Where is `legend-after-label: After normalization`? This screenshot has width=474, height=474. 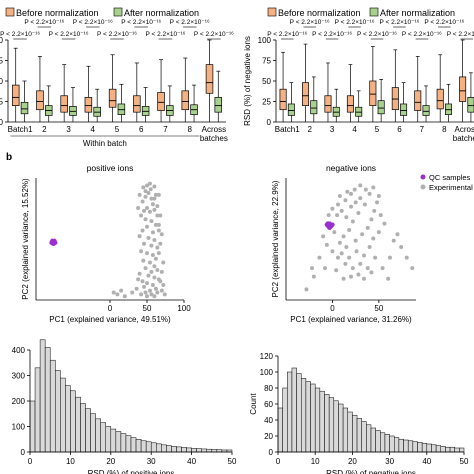
legend-after-label: After normalization is located at coordinates (161, 13).